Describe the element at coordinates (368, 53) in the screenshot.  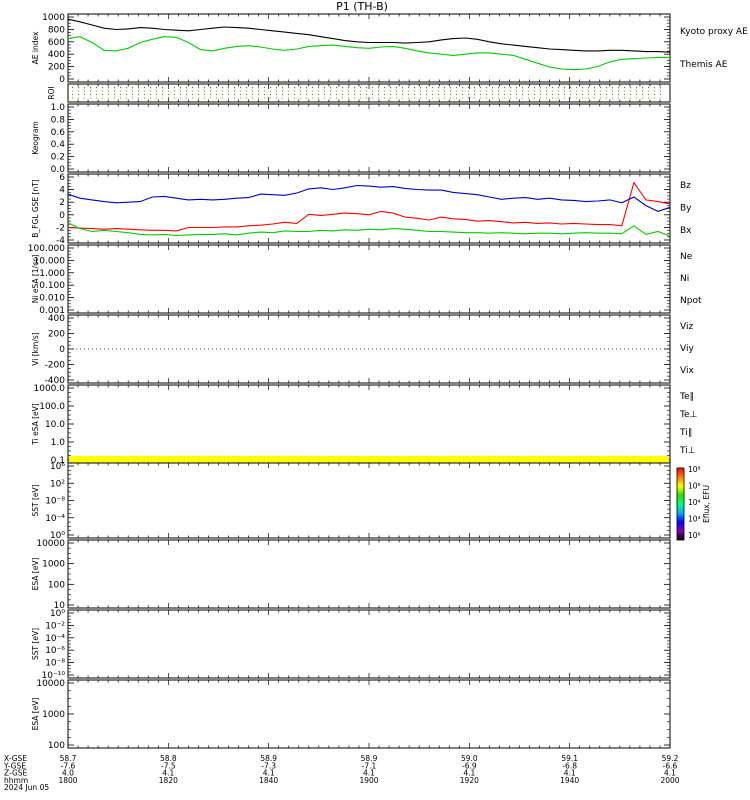
I see `series-line-kyoto-proxy-ae` at that location.